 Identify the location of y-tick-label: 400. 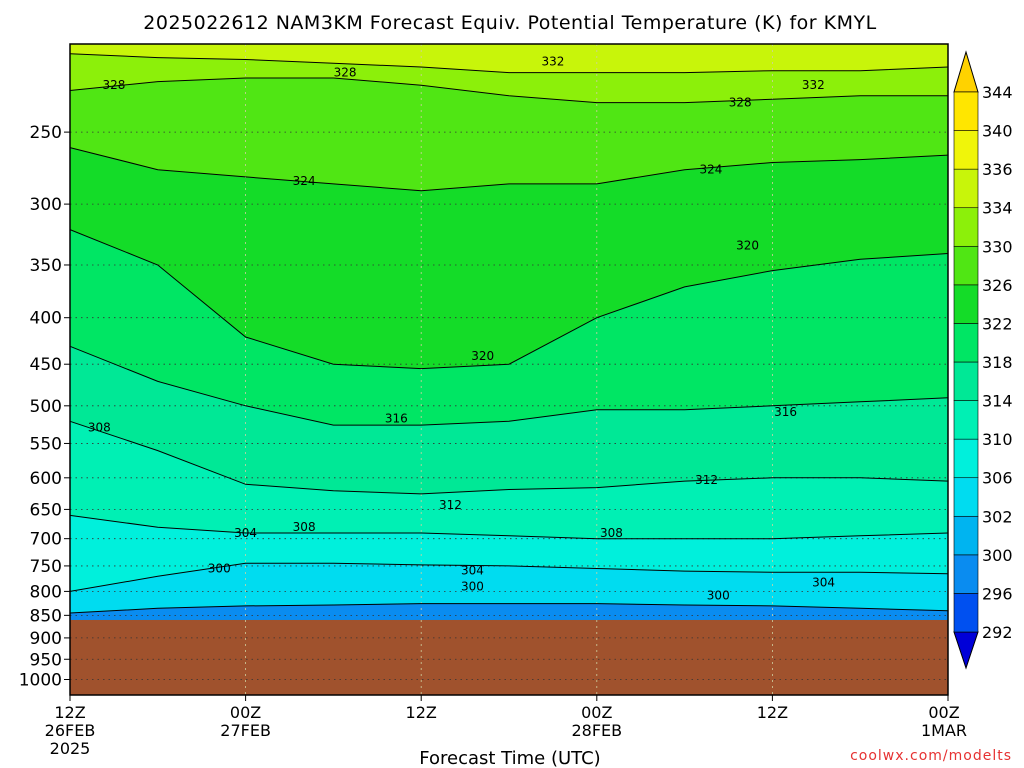
(46, 319).